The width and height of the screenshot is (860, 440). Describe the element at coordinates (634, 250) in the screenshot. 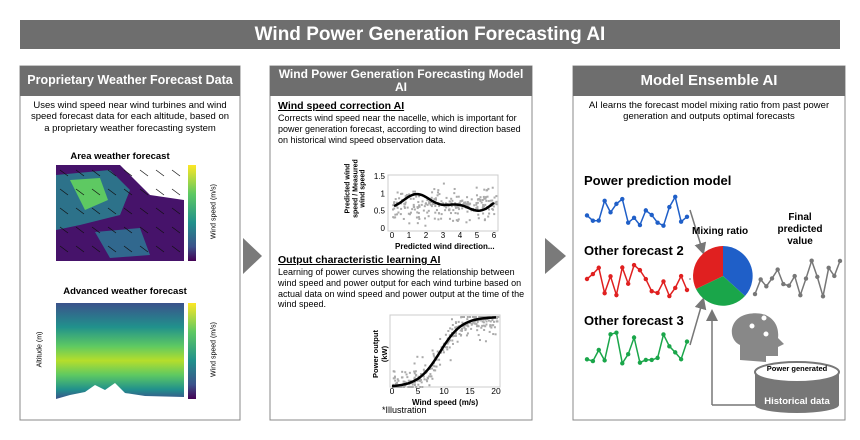

I see `model-label: Other forecast 2` at that location.